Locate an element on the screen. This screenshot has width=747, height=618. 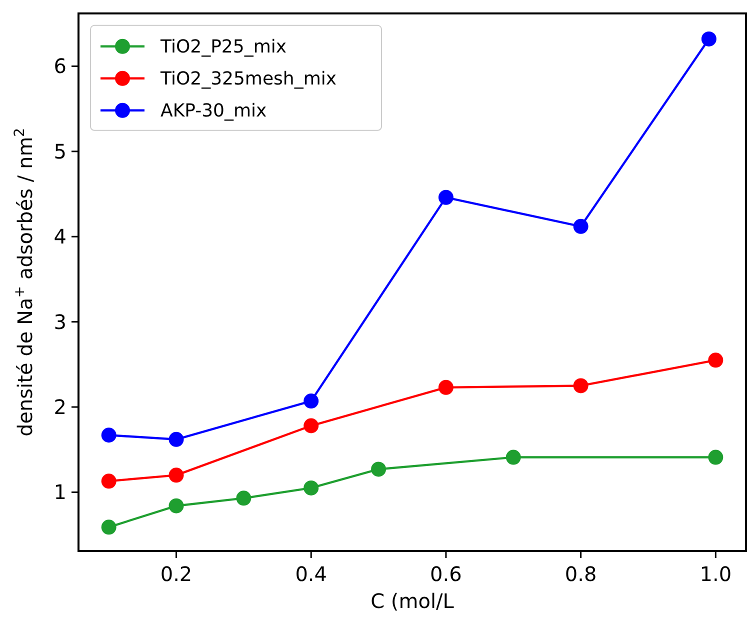
x-tick-label: 0.8 is located at coordinates (580, 574).